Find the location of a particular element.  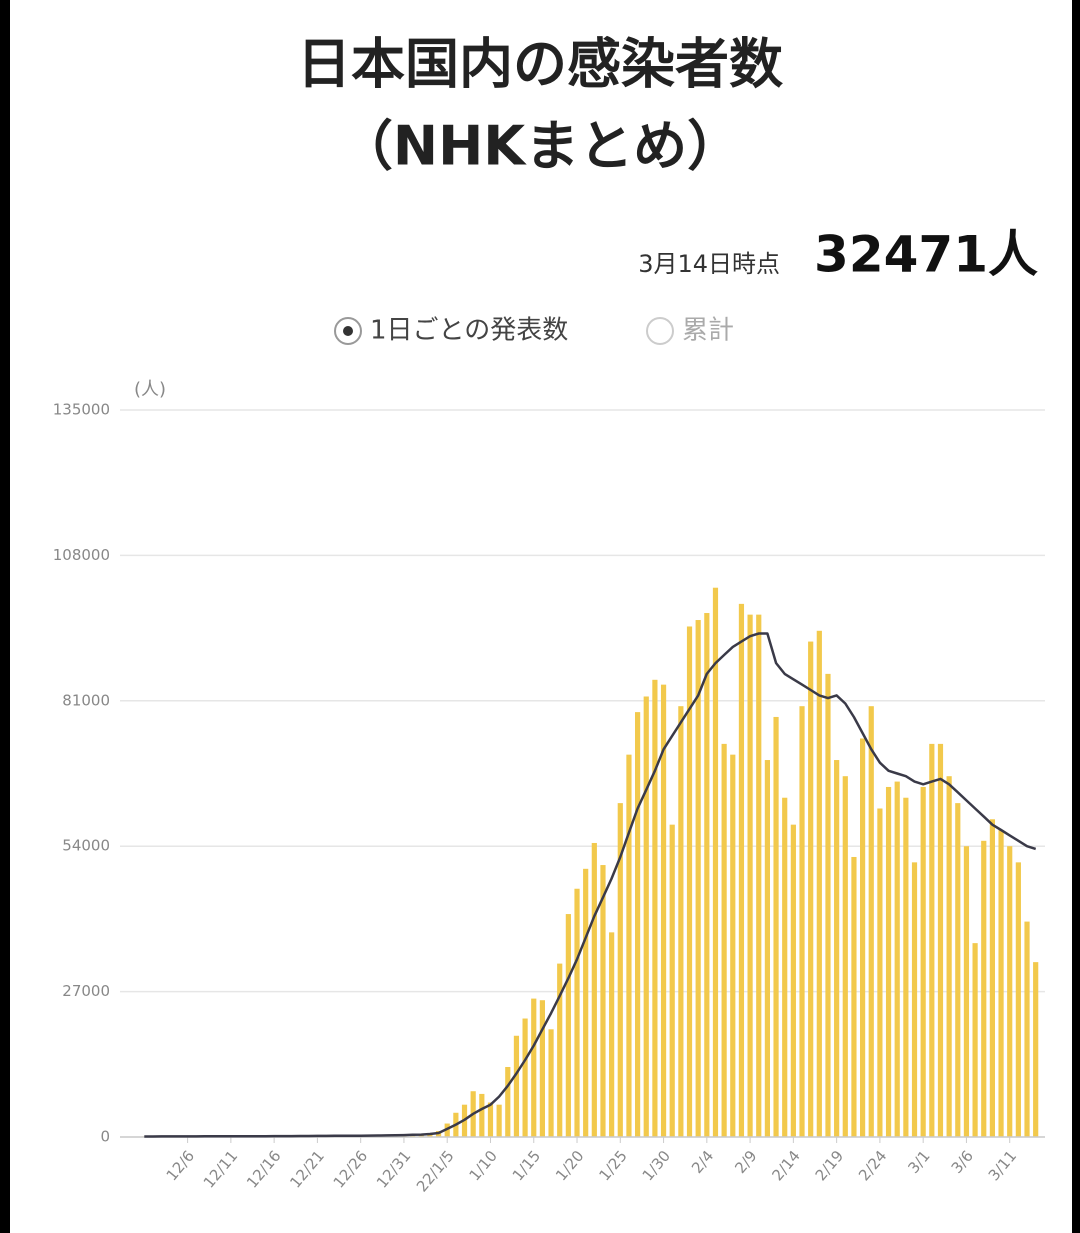

radio-selected is located at coordinates (348, 331).